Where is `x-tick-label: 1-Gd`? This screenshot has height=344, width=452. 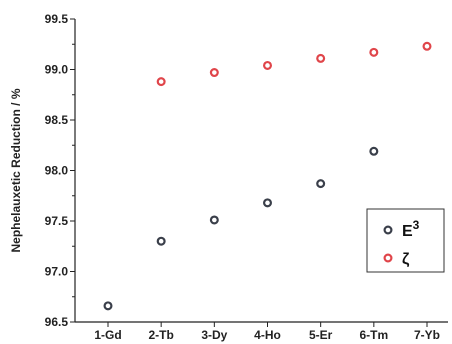
x-tick-label: 1-Gd is located at coordinates (107, 335).